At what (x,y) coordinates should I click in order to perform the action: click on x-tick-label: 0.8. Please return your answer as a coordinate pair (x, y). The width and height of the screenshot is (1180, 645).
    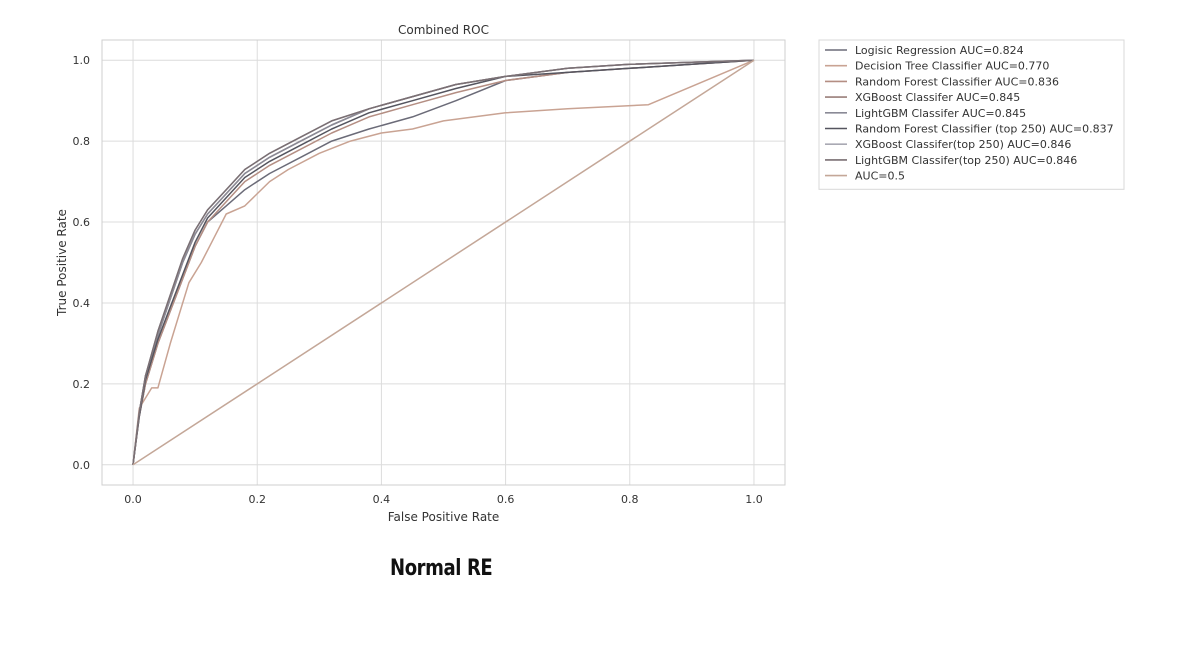
    Looking at the image, I should click on (630, 499).